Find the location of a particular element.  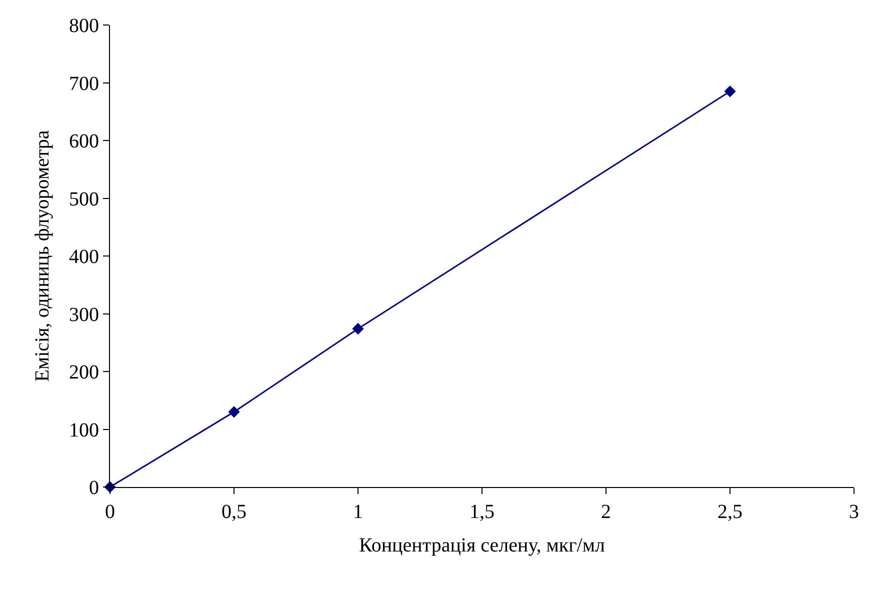

x-tick-label: 0 is located at coordinates (110, 512).